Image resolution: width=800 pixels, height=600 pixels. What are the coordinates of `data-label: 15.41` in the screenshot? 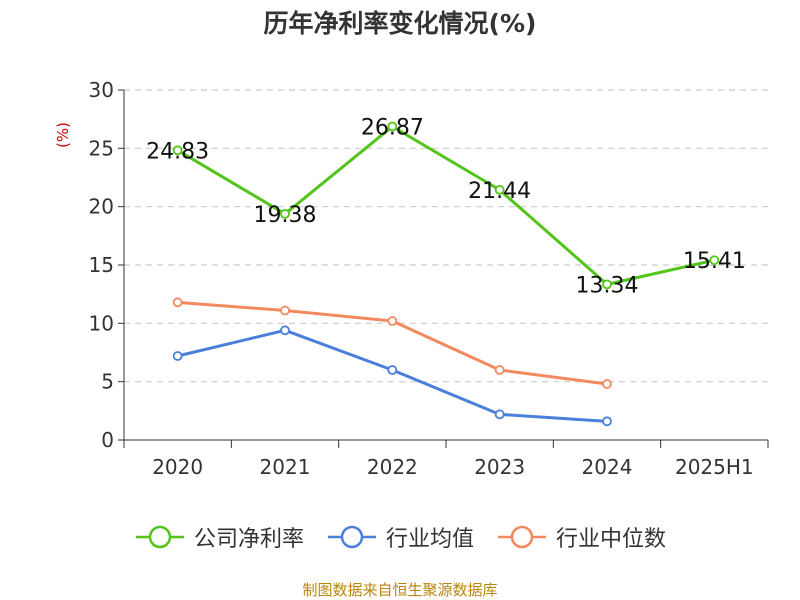 It's located at (714, 261).